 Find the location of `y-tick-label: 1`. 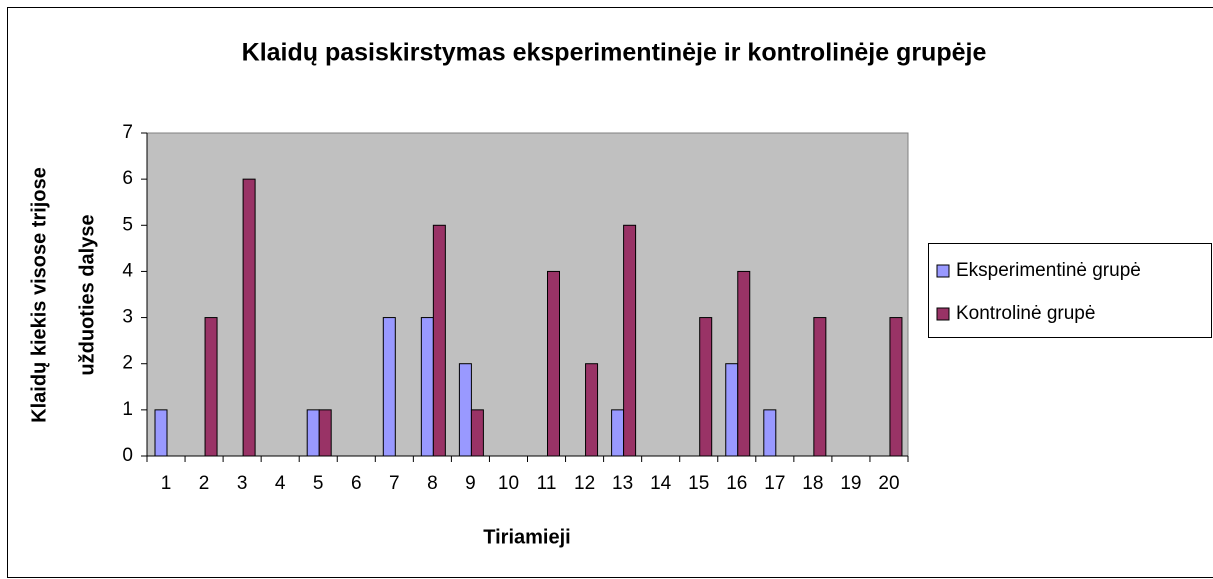

y-tick-label: 1 is located at coordinates (127, 409).